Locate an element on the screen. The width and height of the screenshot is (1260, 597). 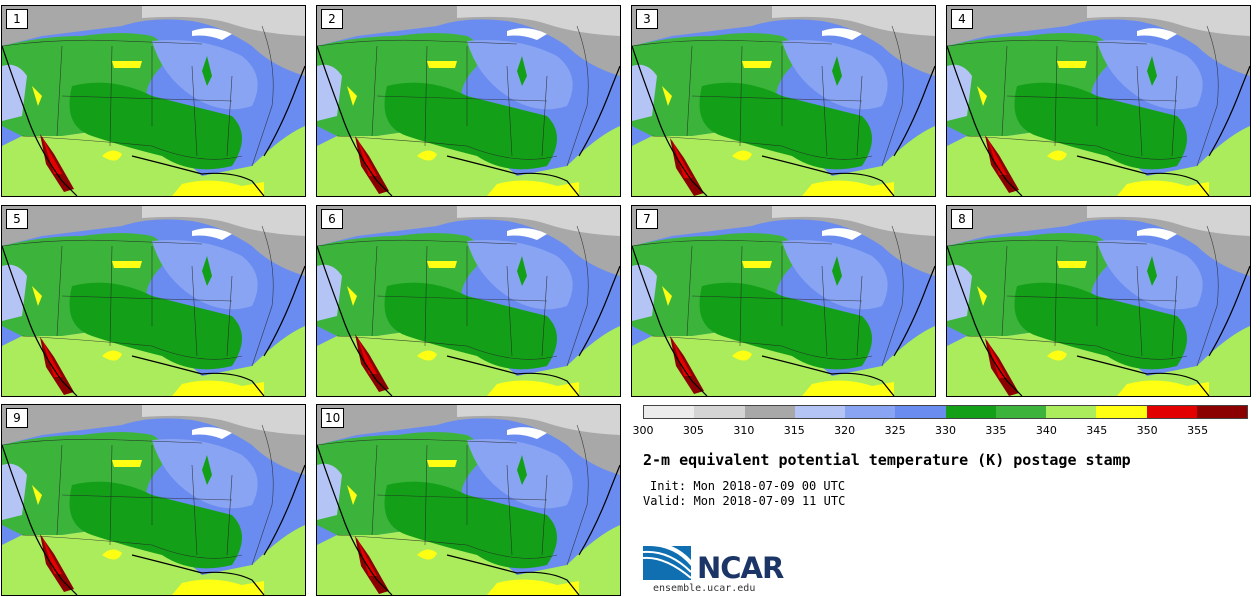
member-label: 5 is located at coordinates (17, 219).